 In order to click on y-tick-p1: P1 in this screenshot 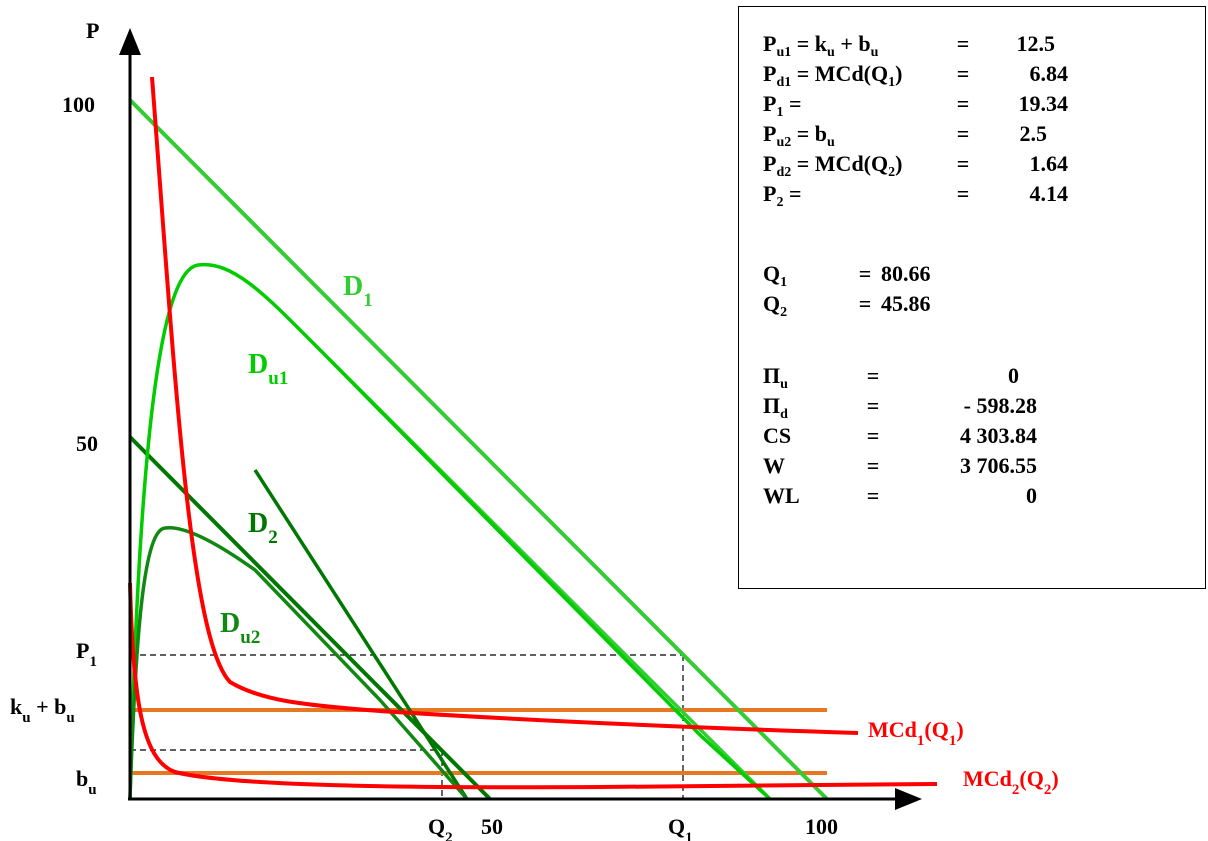, I will do `click(86, 654)`.